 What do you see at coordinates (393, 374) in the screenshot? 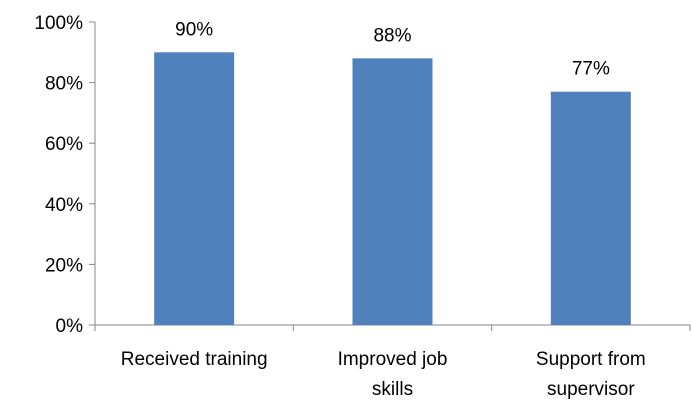
I see `category-label: Improved job skills` at bounding box center [393, 374].